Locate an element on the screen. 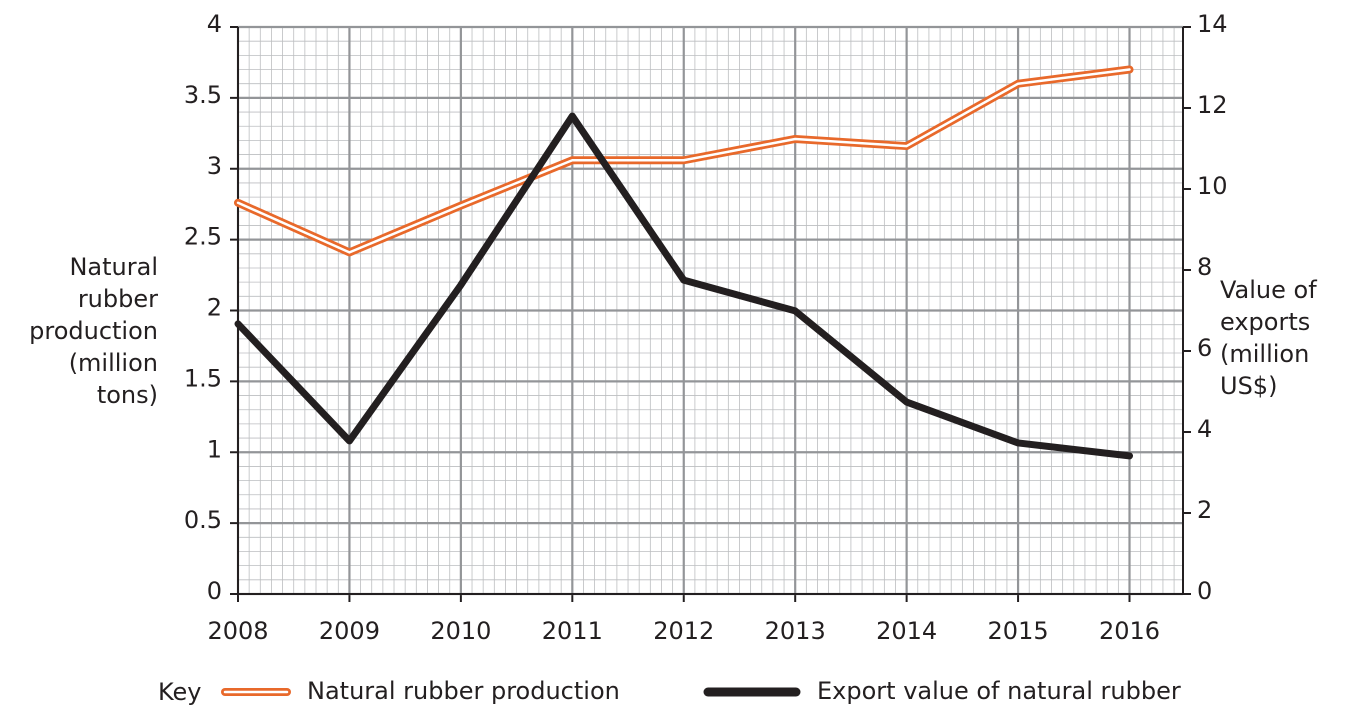 The width and height of the screenshot is (1362, 711). y-tick-label: 1 is located at coordinates (214, 449).